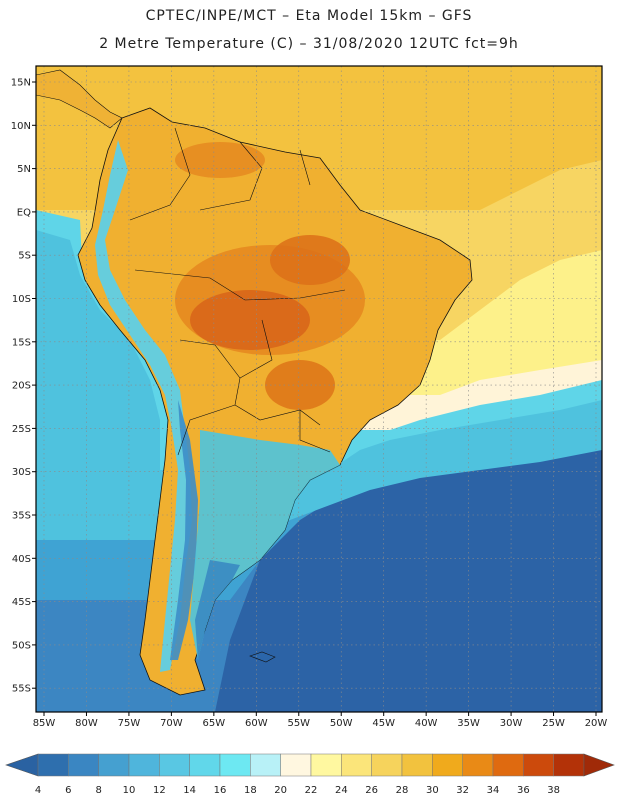 This screenshot has height=800, width=618. I want to click on lat-label: 40S, so click(21, 559).